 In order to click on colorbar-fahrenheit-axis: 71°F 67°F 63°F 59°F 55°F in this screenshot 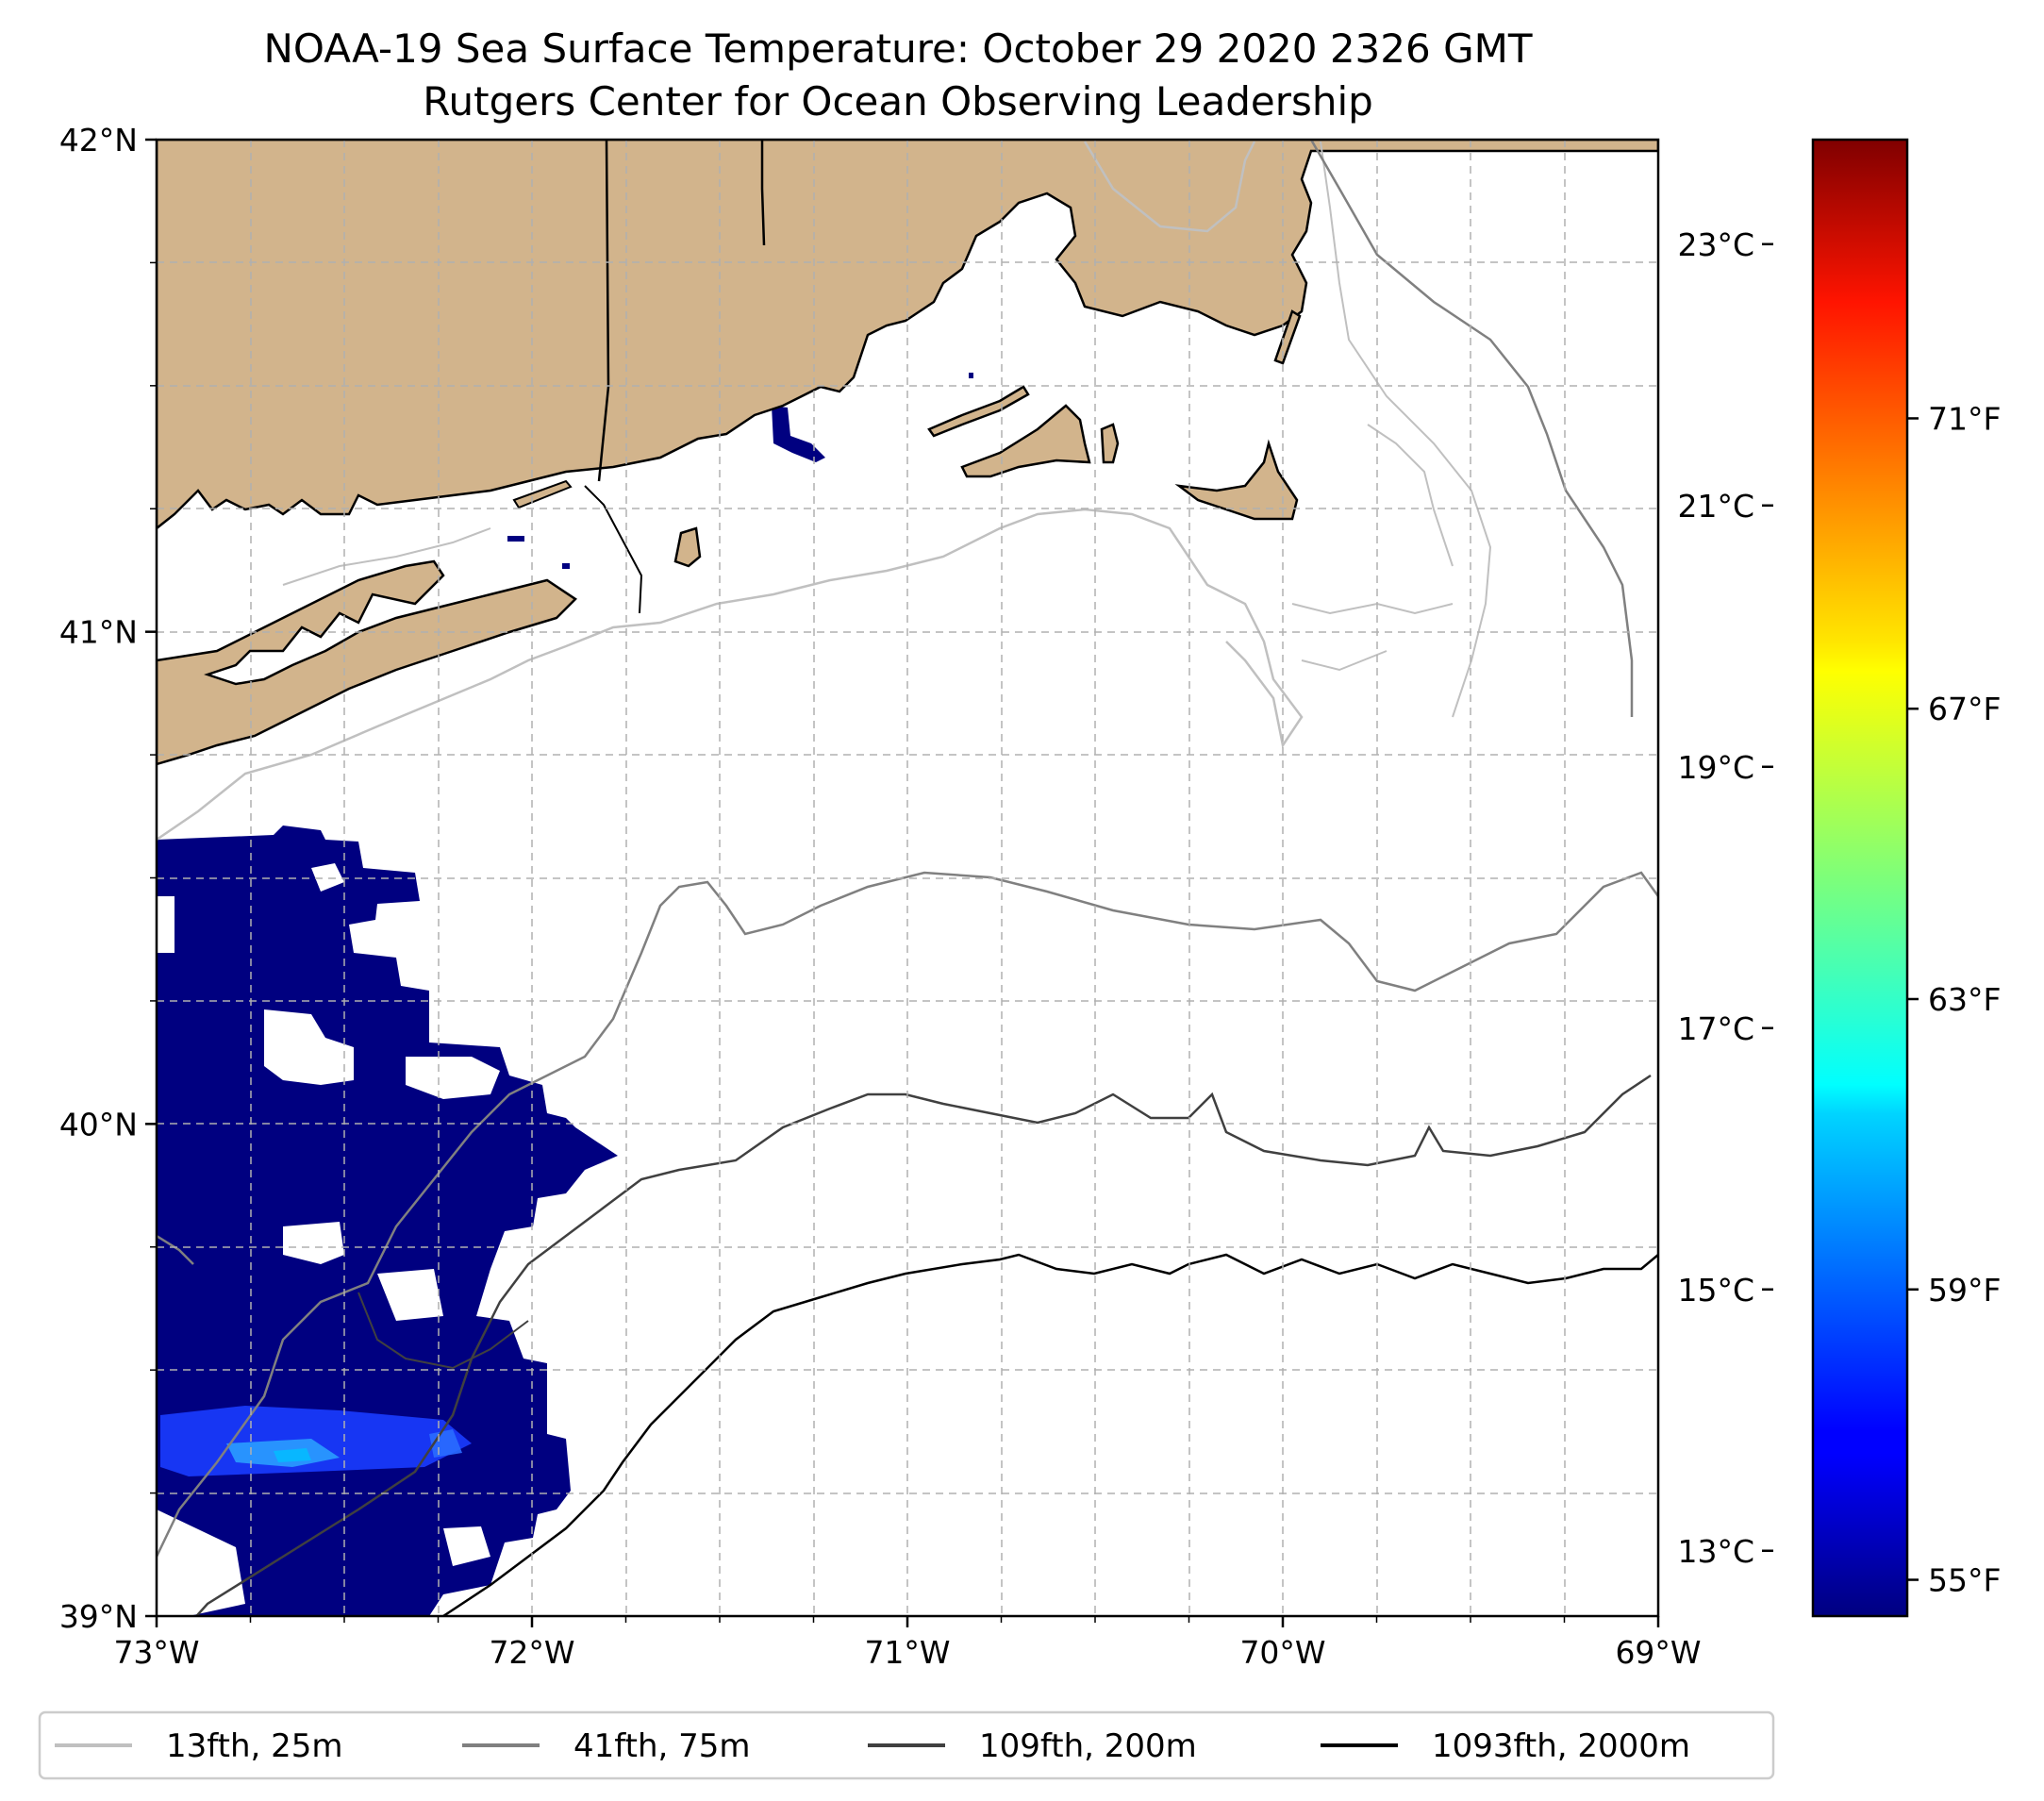, I will do `click(1954, 999)`.